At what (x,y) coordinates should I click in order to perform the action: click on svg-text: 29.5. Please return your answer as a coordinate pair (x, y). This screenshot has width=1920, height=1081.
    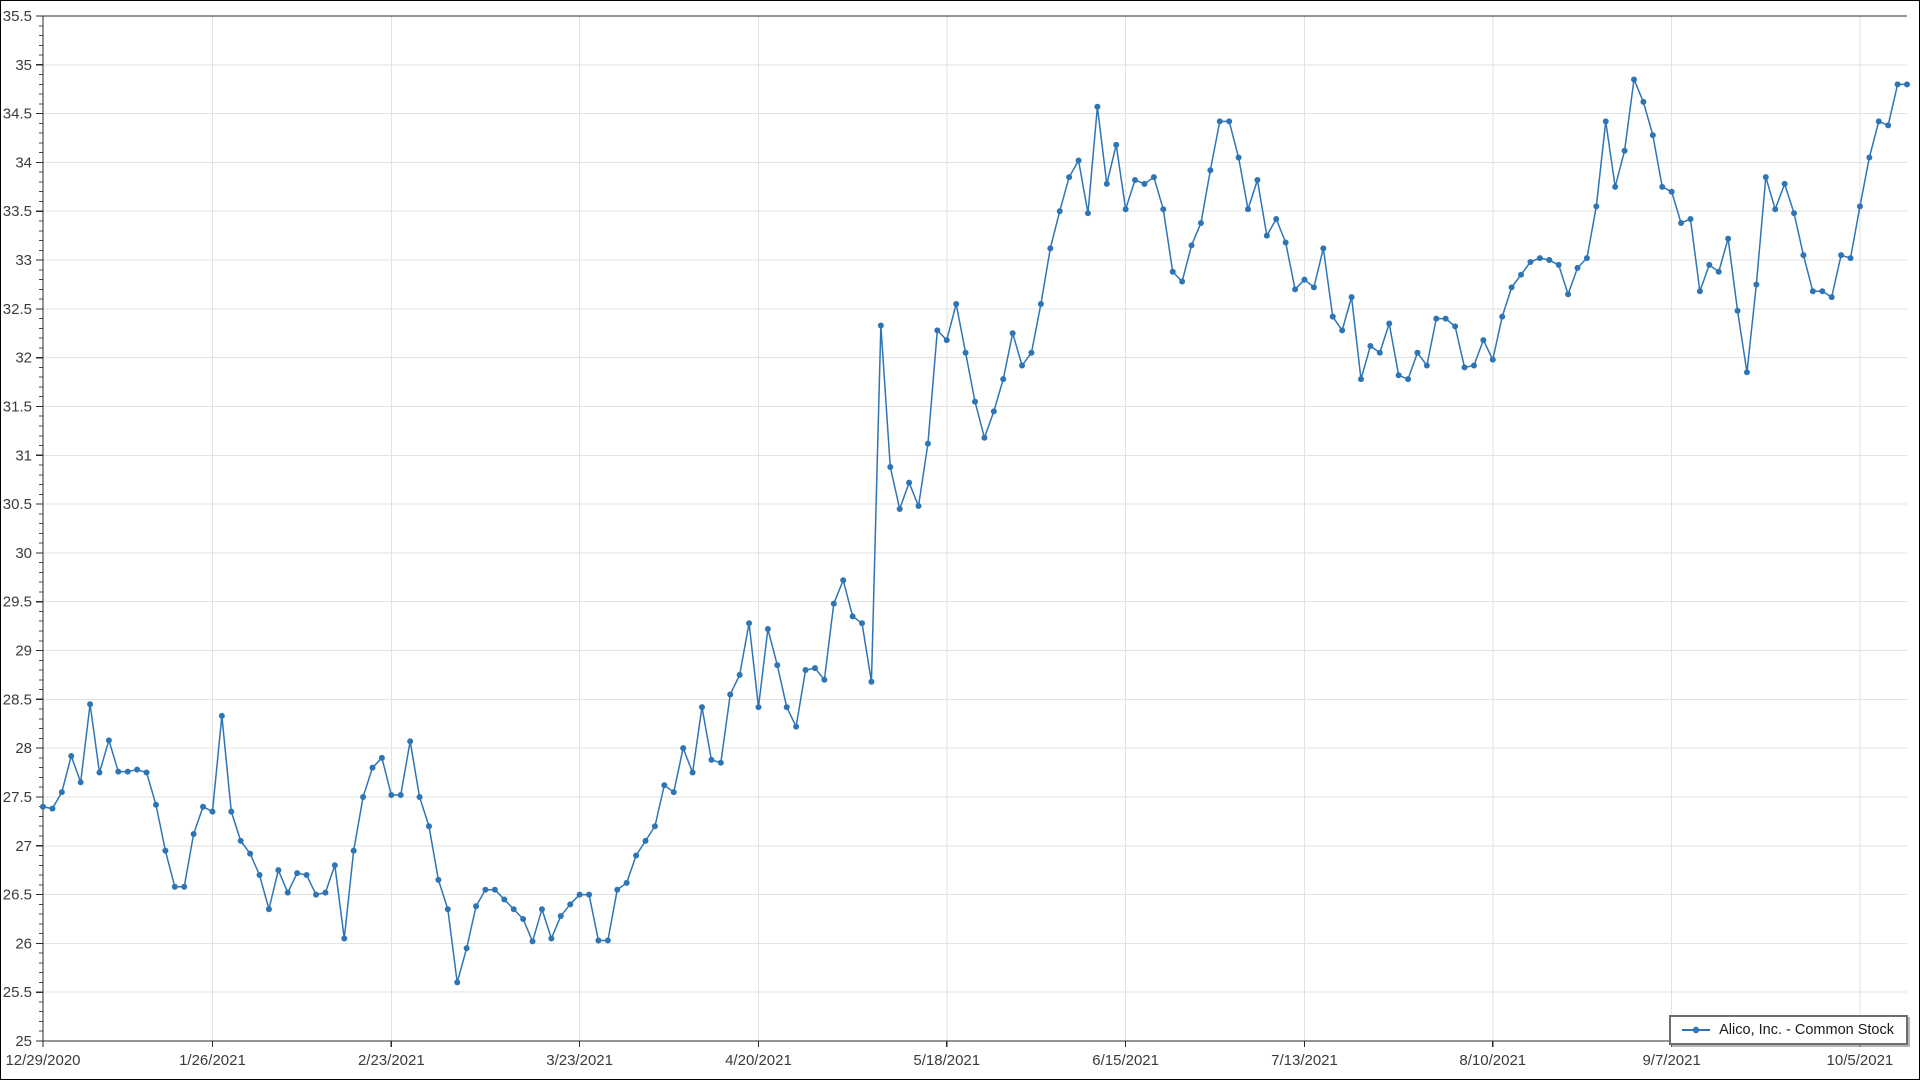
    Looking at the image, I should click on (17, 602).